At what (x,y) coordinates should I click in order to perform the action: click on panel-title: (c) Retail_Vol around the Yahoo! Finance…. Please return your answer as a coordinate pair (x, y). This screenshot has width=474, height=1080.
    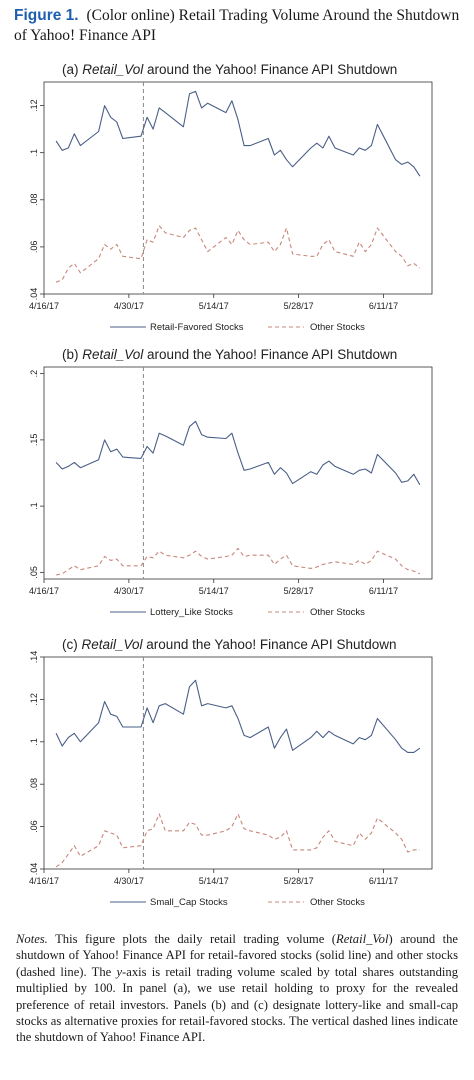
    Looking at the image, I should click on (229, 644).